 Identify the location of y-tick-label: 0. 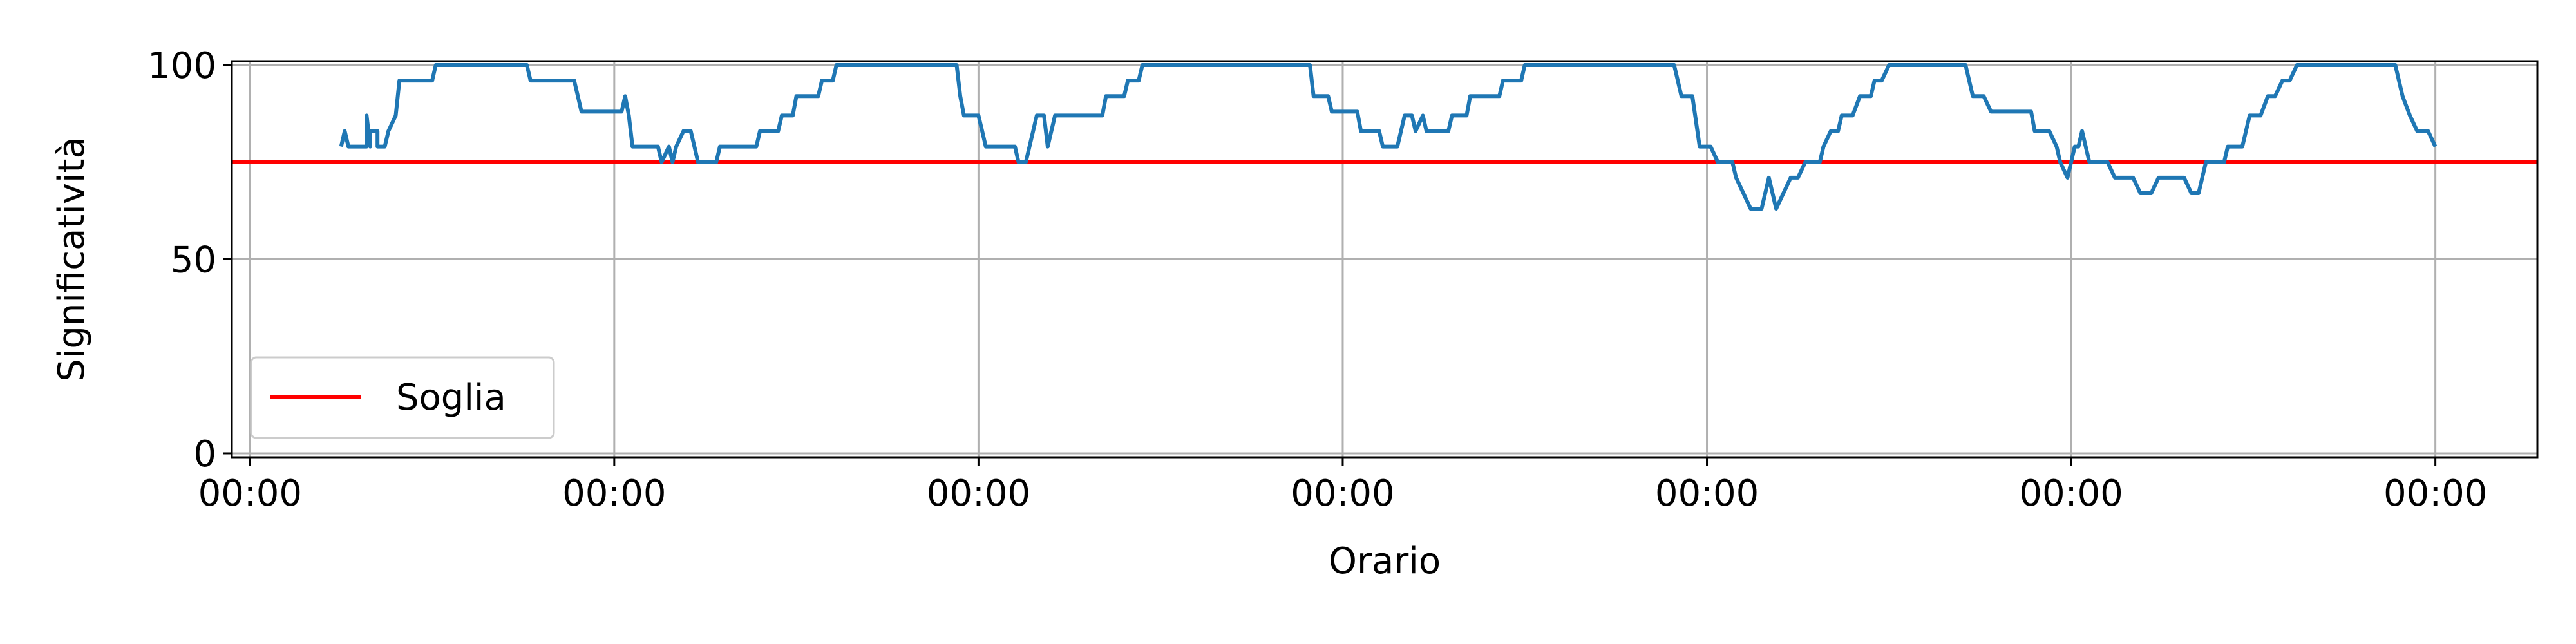
(205, 454).